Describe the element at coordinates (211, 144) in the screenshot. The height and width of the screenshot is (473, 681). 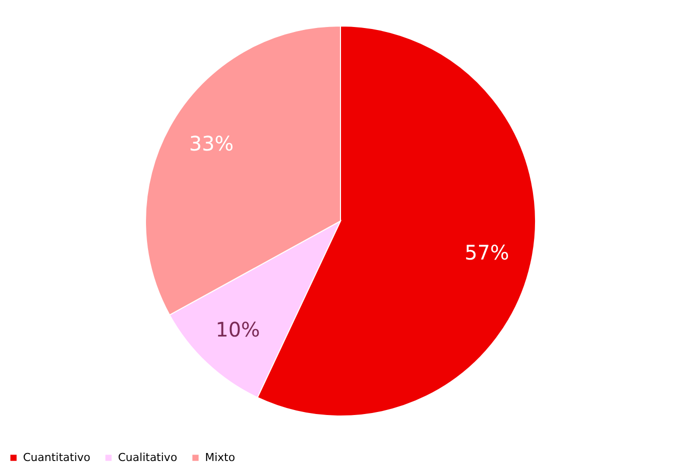
I see `data-label: 33%` at that location.